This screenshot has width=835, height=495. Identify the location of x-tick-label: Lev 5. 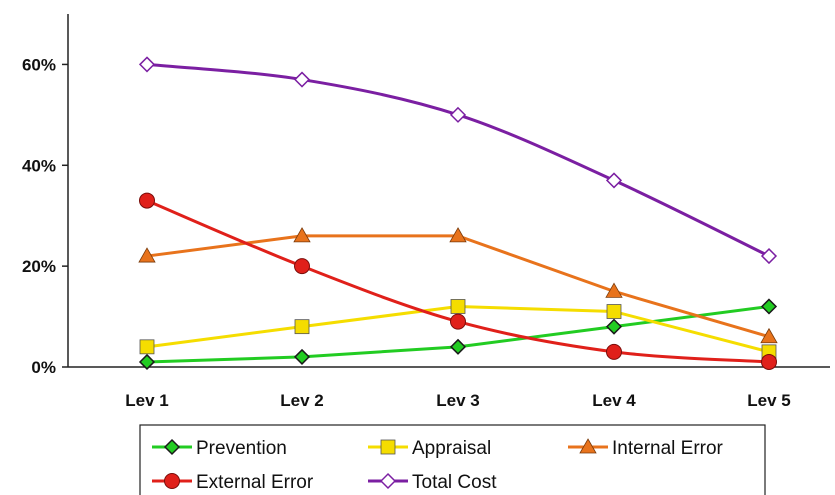
(768, 400).